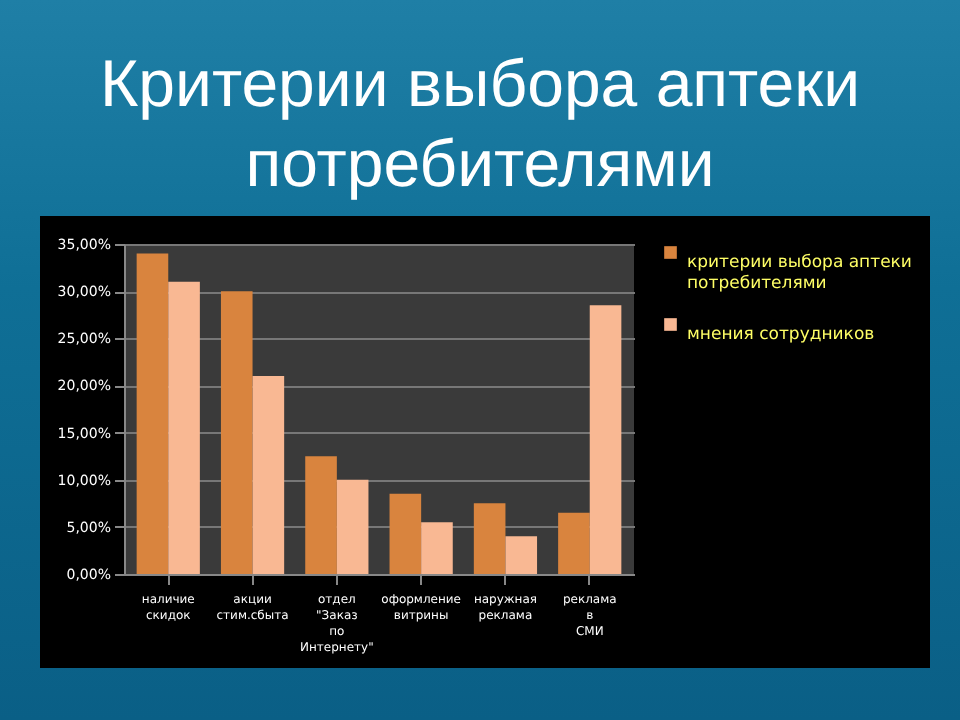 This screenshot has height=720, width=960. I want to click on legend-label: критерии выбора аптеки потребителями, so click(799, 273).